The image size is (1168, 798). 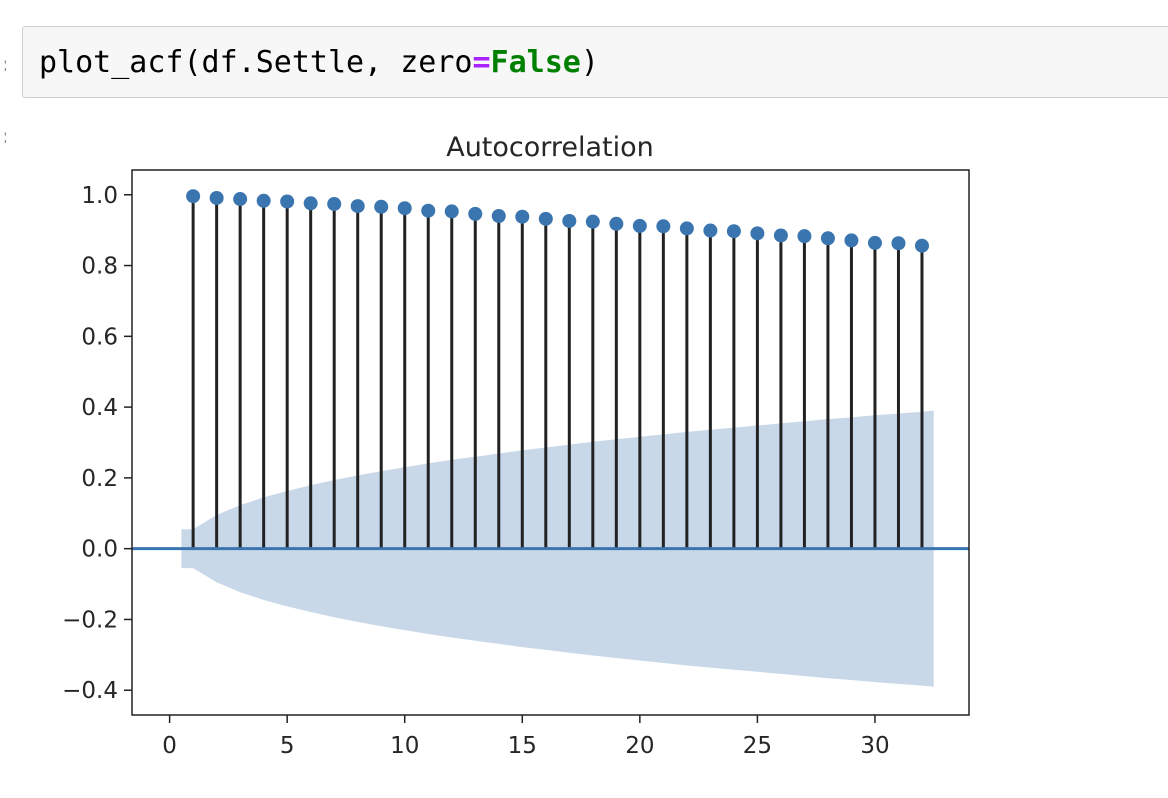 What do you see at coordinates (550, 147) in the screenshot?
I see `chart-title: Autocorrelation` at bounding box center [550, 147].